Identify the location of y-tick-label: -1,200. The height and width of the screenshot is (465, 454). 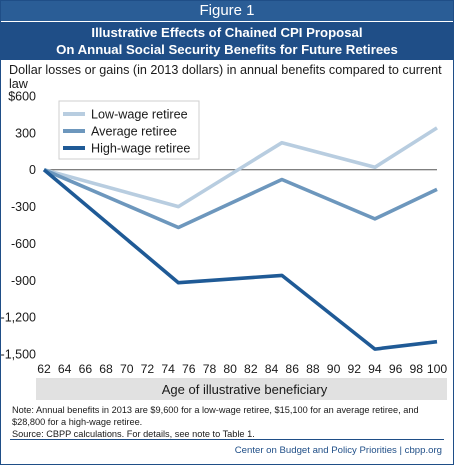
(18, 318).